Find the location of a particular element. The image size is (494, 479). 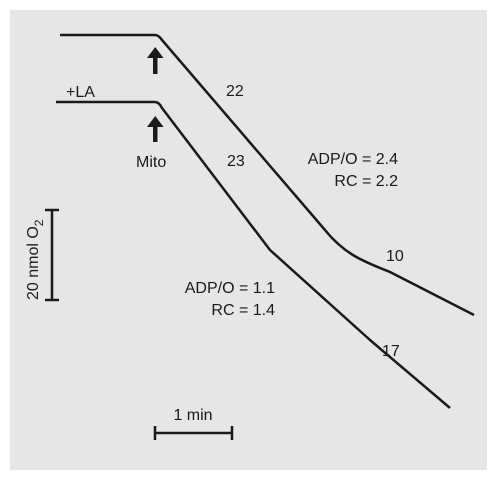

y-scale-label-subscript: 2 is located at coordinates (39, 222).